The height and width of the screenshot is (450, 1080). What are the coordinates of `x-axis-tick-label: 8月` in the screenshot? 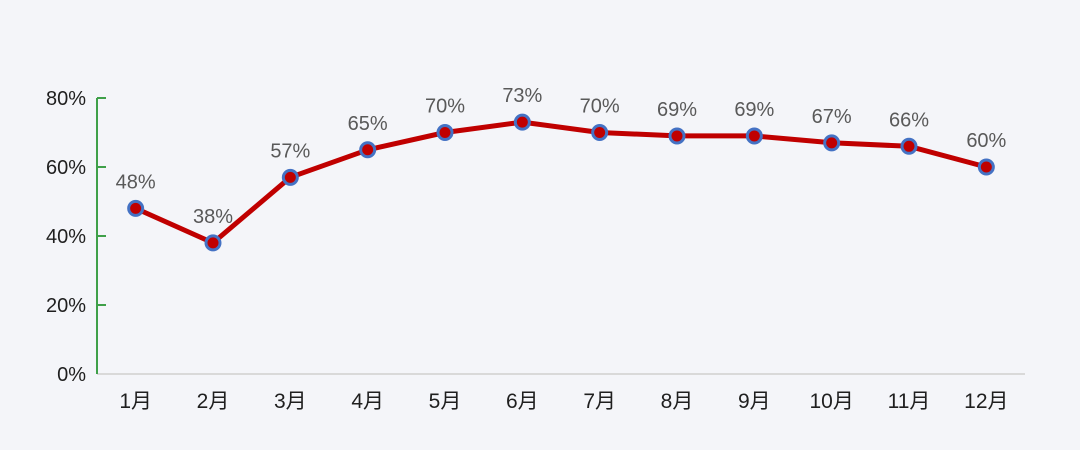 It's located at (677, 401).